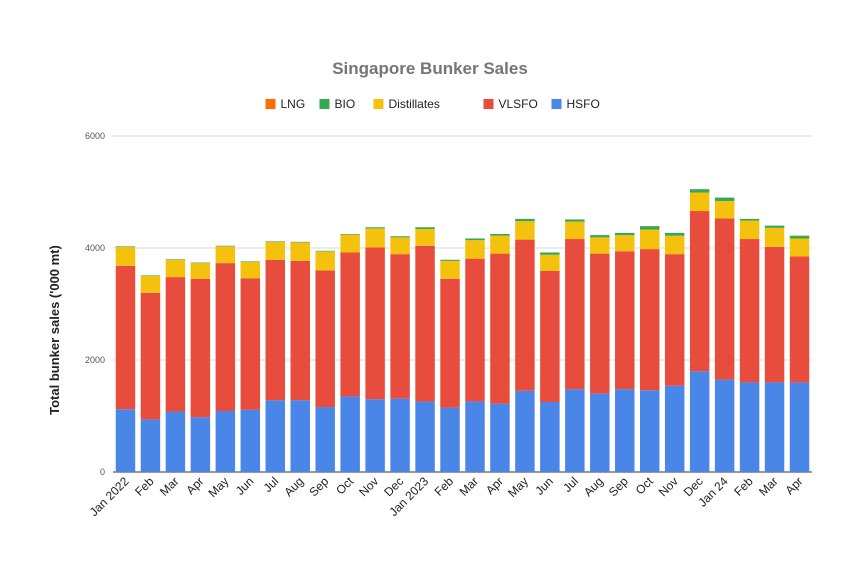  Describe the element at coordinates (95, 248) in the screenshot. I see `y-tick-label: 4000` at that location.